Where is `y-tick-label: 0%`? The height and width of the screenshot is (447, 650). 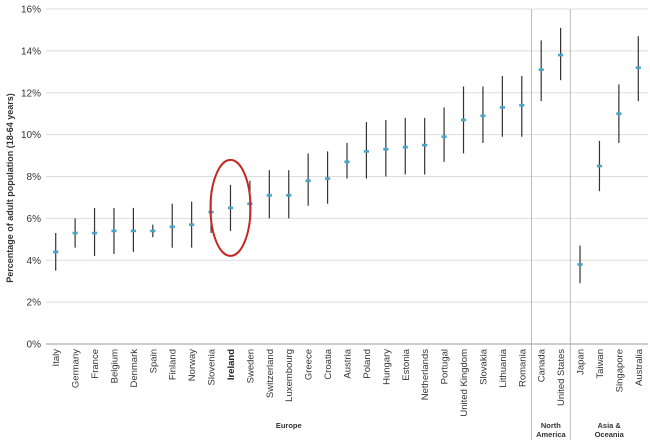 y-tick-label: 0% is located at coordinates (34, 345).